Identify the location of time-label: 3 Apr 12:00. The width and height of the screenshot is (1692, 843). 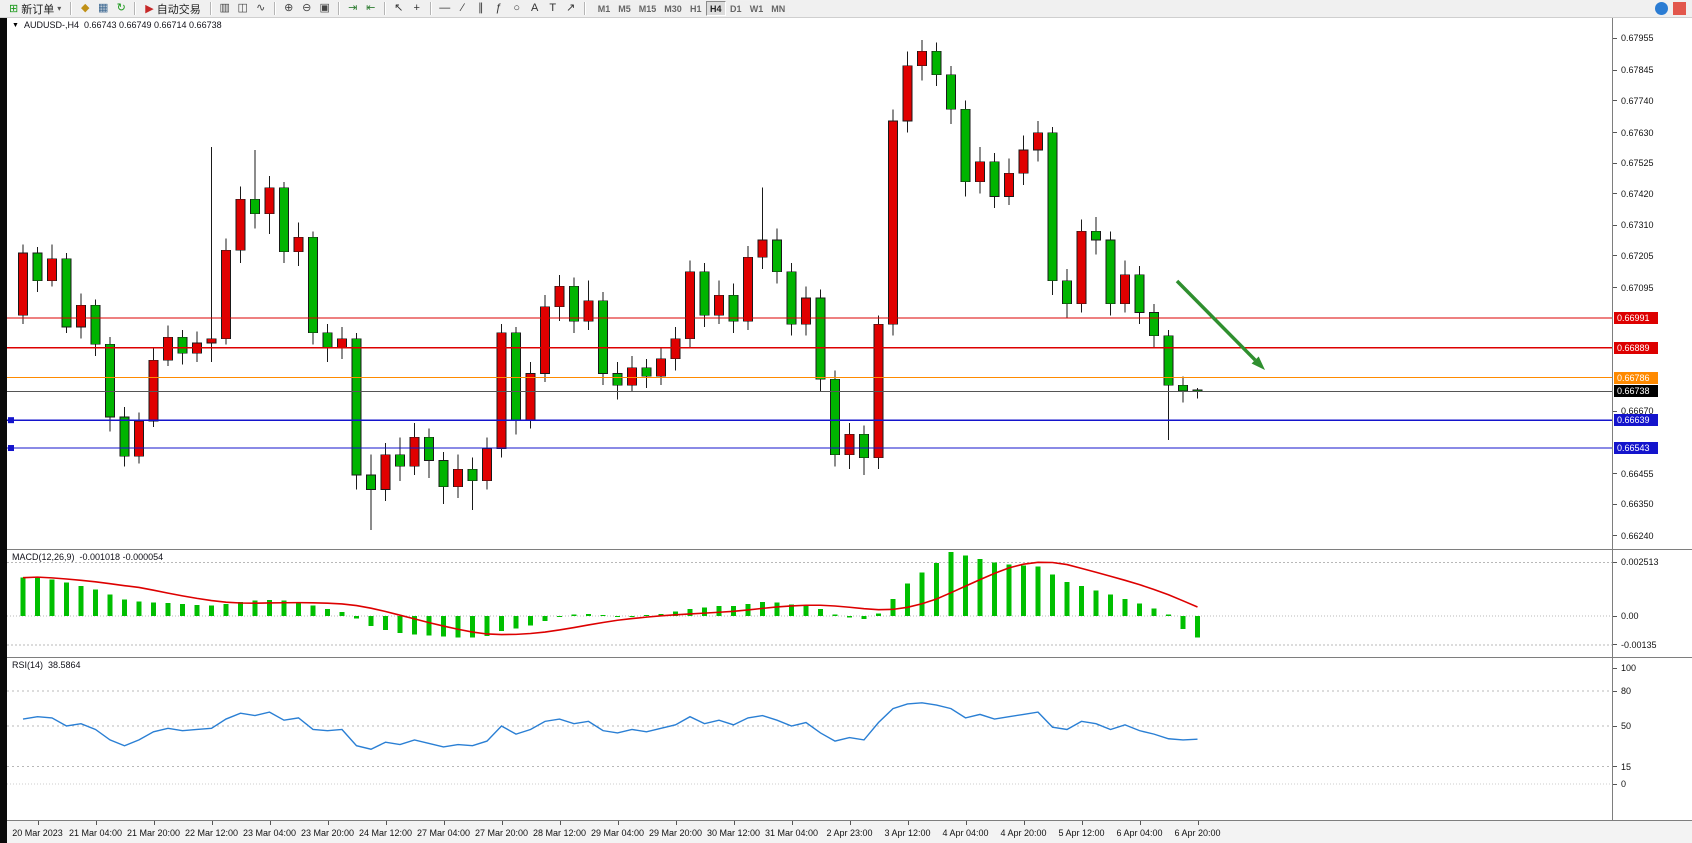
(907, 833).